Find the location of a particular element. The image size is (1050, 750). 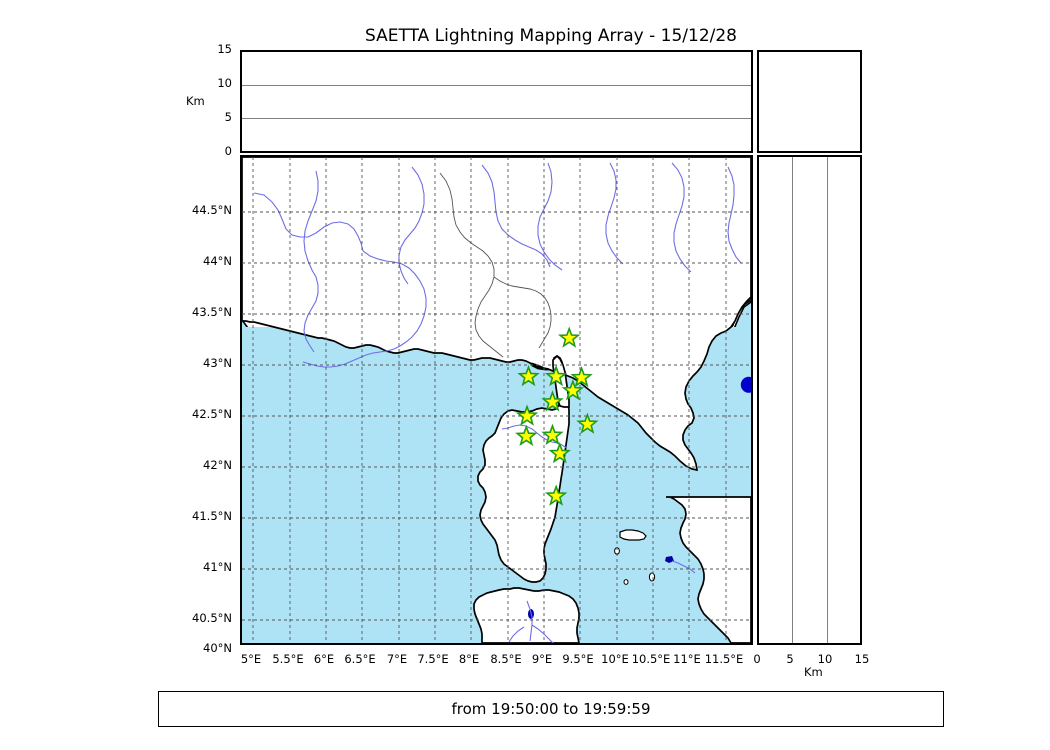

river-sardinia-c is located at coordinates (516, 634).